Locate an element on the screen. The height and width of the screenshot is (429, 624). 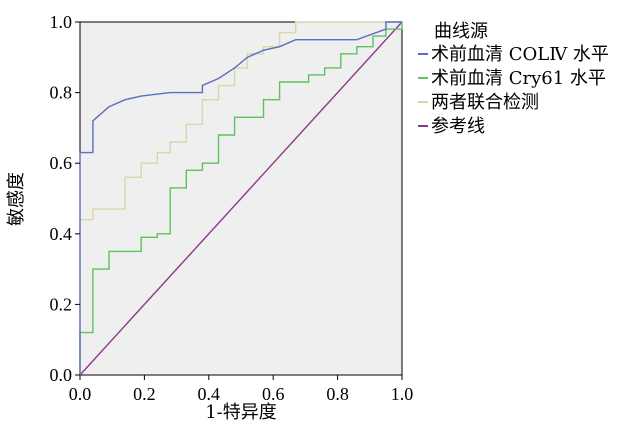
legend-title: 曲线源 is located at coordinates (461, 31).